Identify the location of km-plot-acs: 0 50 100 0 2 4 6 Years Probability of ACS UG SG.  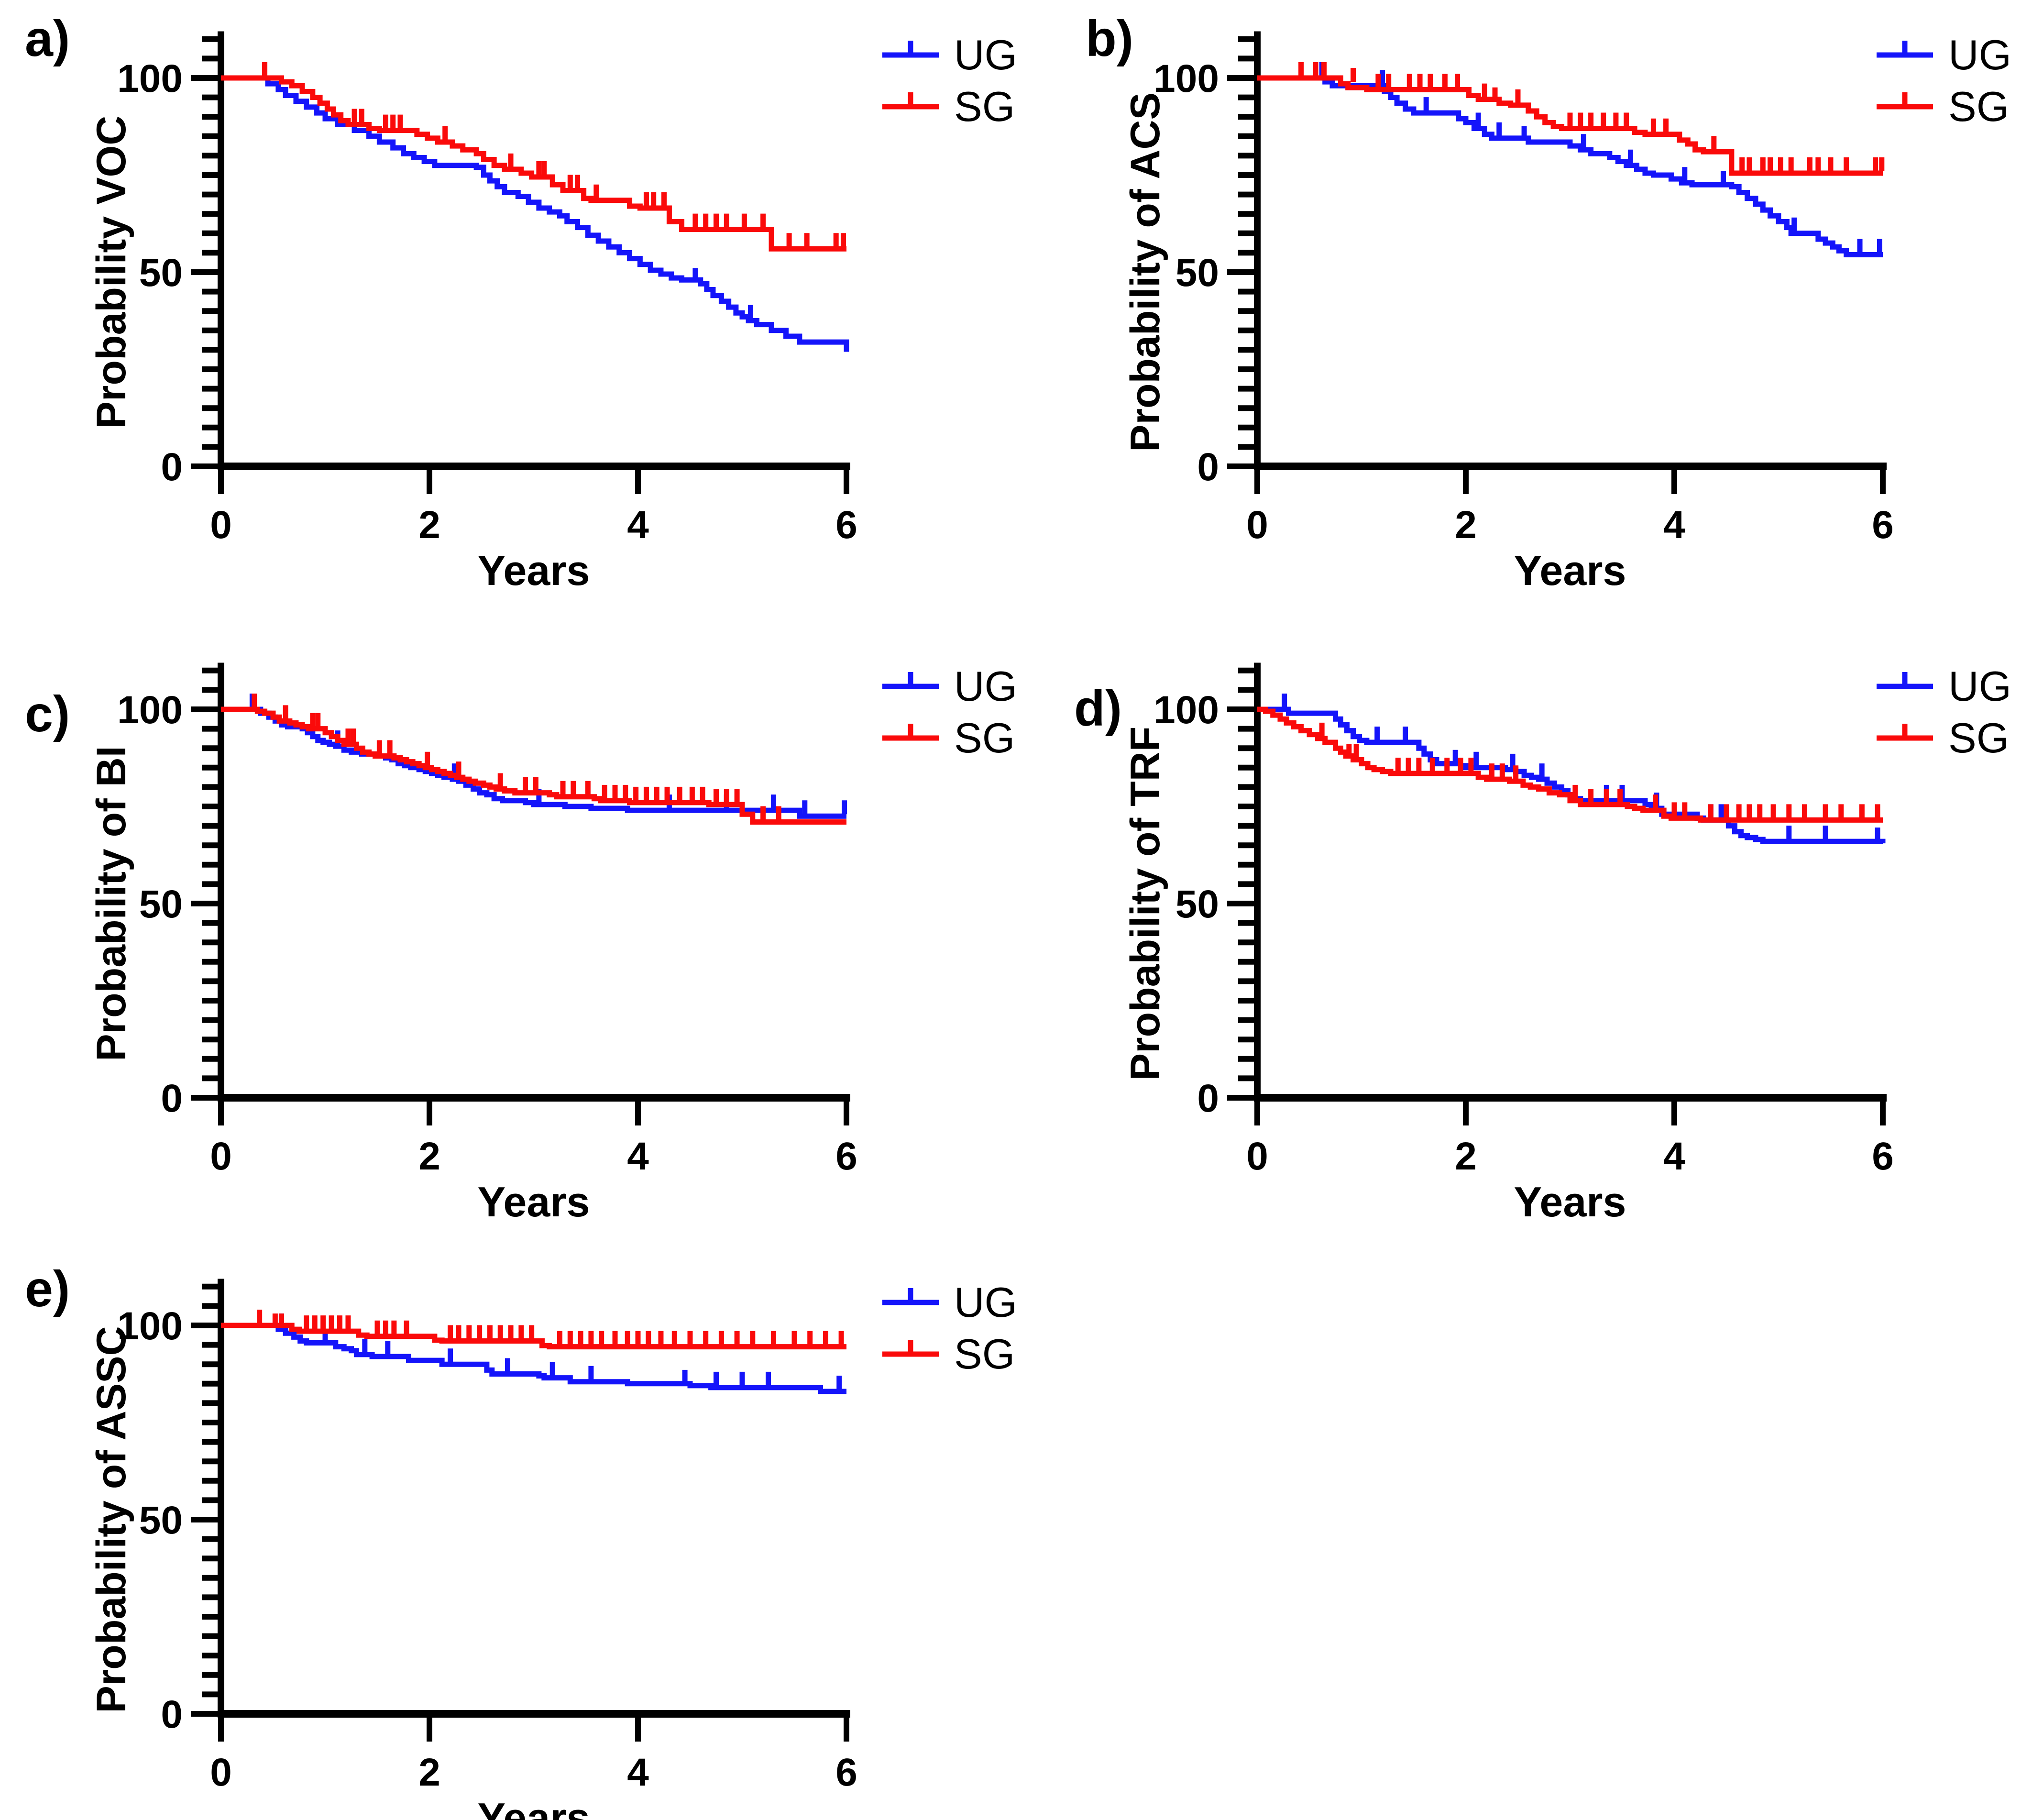
(1566, 313).